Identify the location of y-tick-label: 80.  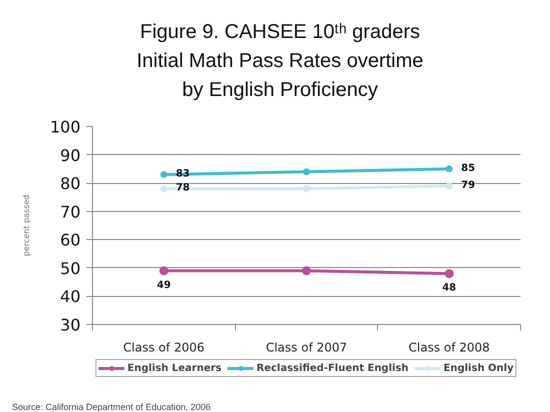
(70, 184).